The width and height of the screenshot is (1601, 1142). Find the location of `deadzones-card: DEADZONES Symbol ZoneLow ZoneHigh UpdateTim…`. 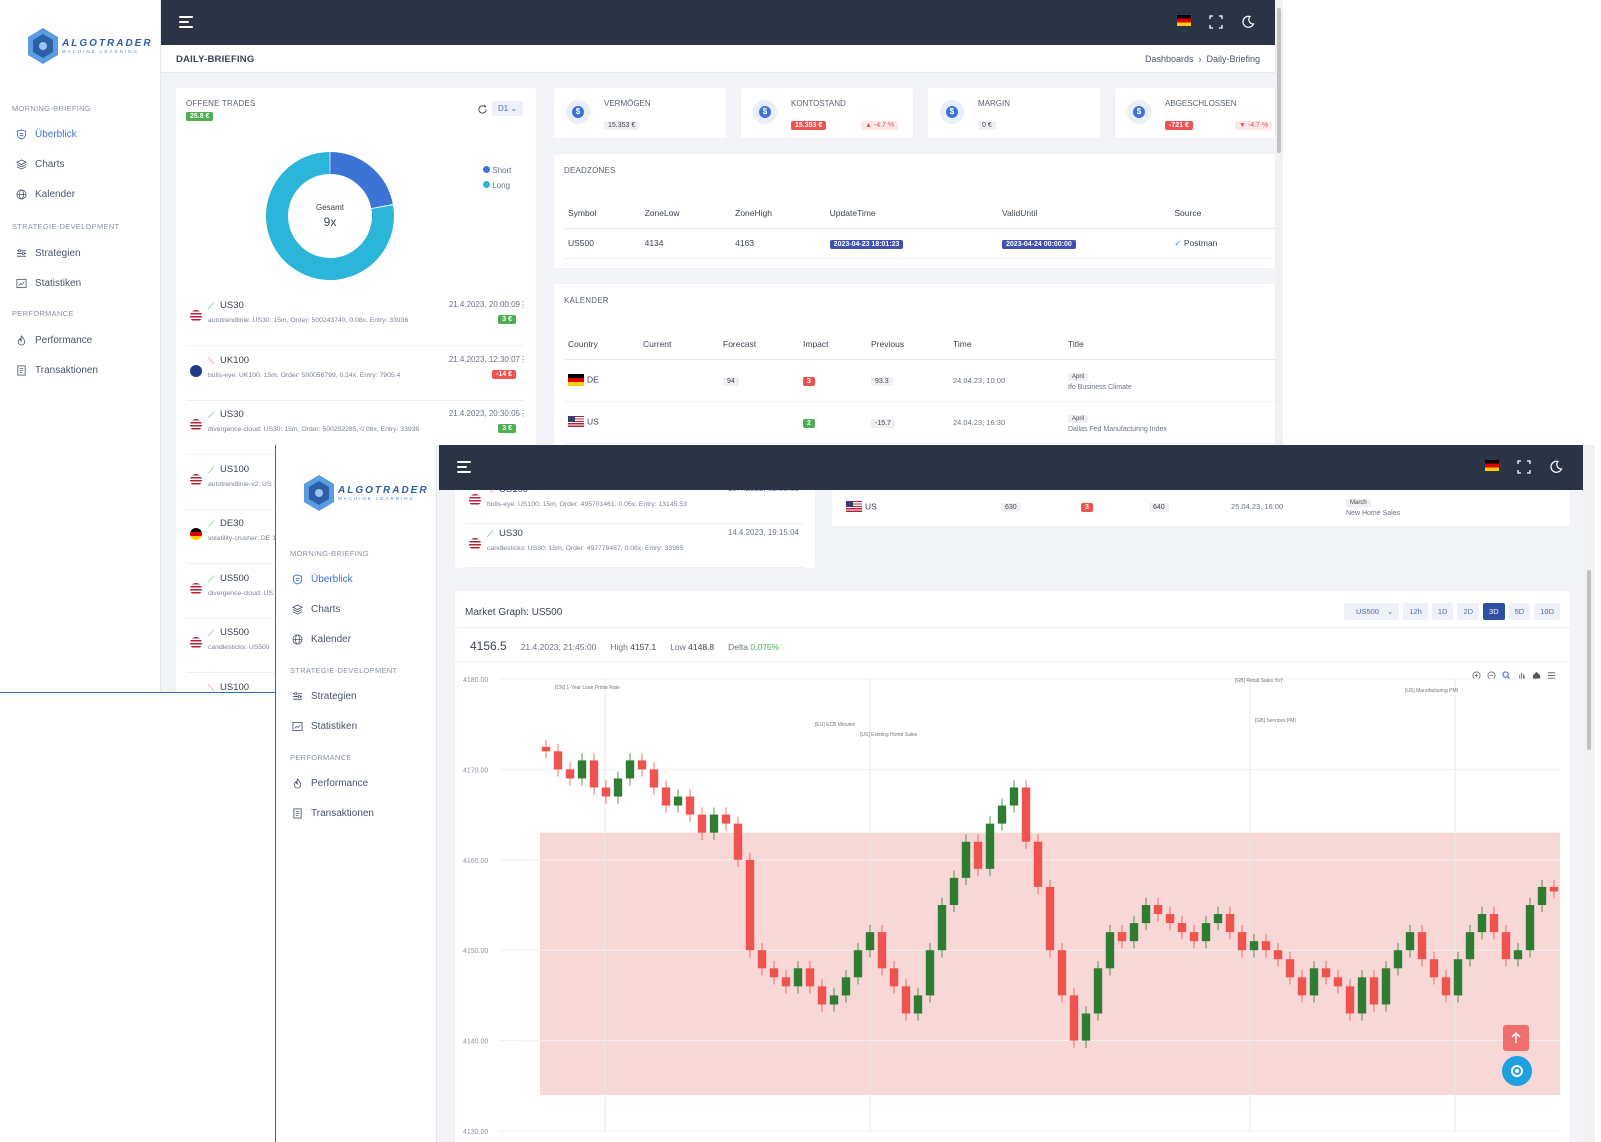

deadzones-card: DEADZONES Symbol ZoneLow ZoneHigh UpdateTim… is located at coordinates (918, 211).